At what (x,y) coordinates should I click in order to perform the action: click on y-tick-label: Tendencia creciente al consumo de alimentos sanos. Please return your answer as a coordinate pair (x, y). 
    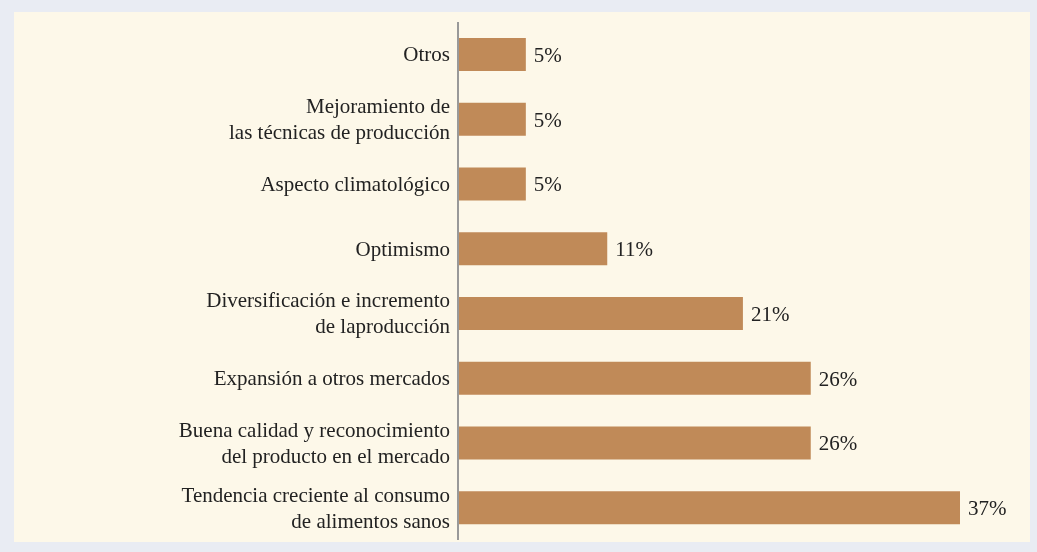
    Looking at the image, I should click on (315, 507).